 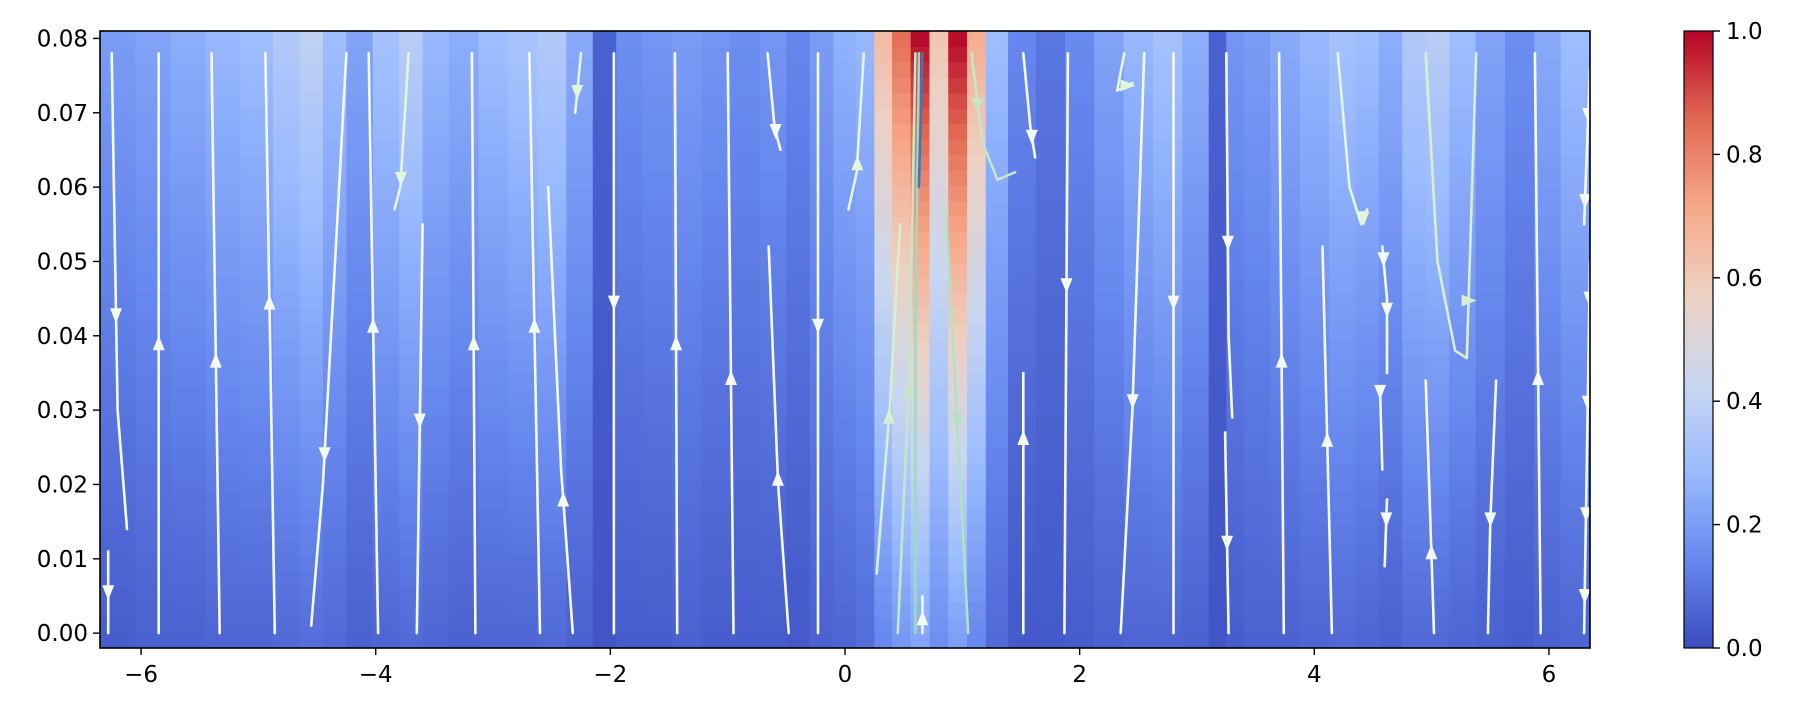 I want to click on streamline-arrow, so click(x=1066, y=286).